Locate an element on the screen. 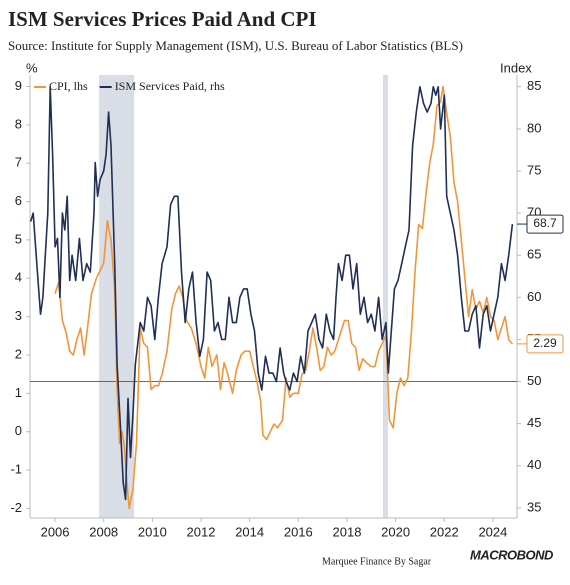  end-label: 2.29 is located at coordinates (540, 344).